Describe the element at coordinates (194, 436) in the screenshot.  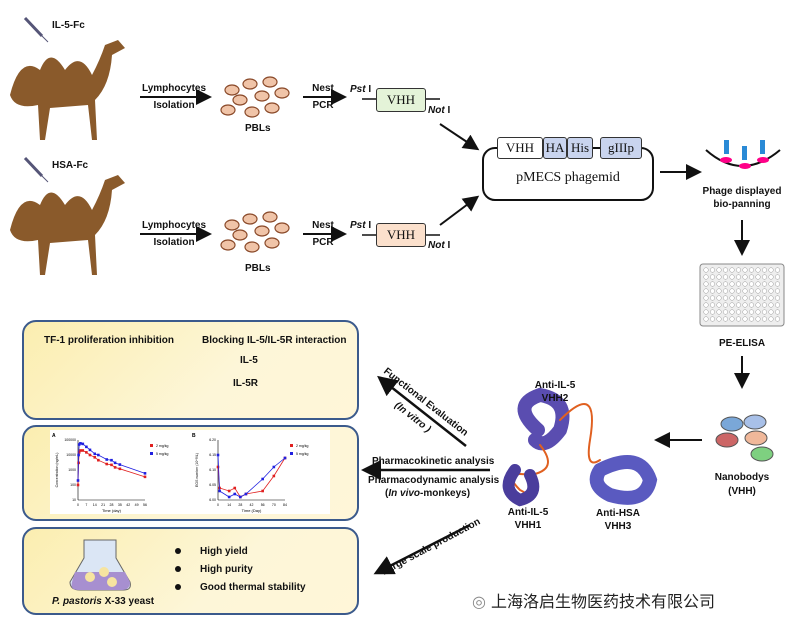
I see `panel-letter: B` at that location.